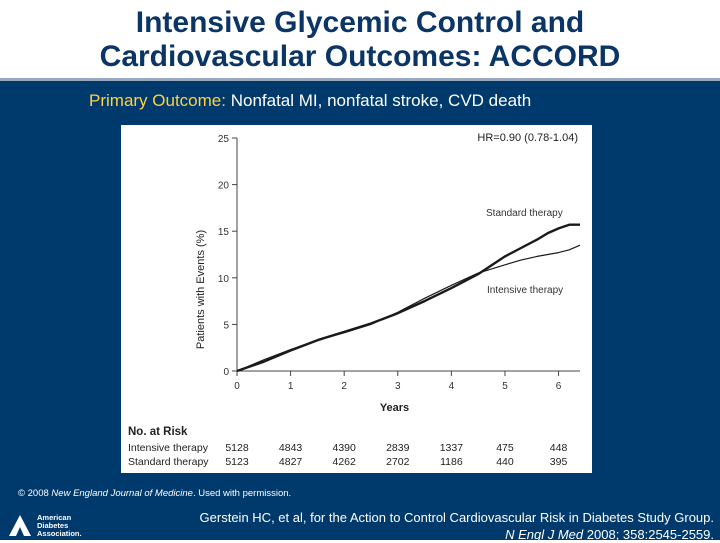 The height and width of the screenshot is (543, 720). I want to click on logo-line-3: Association., so click(59, 533).